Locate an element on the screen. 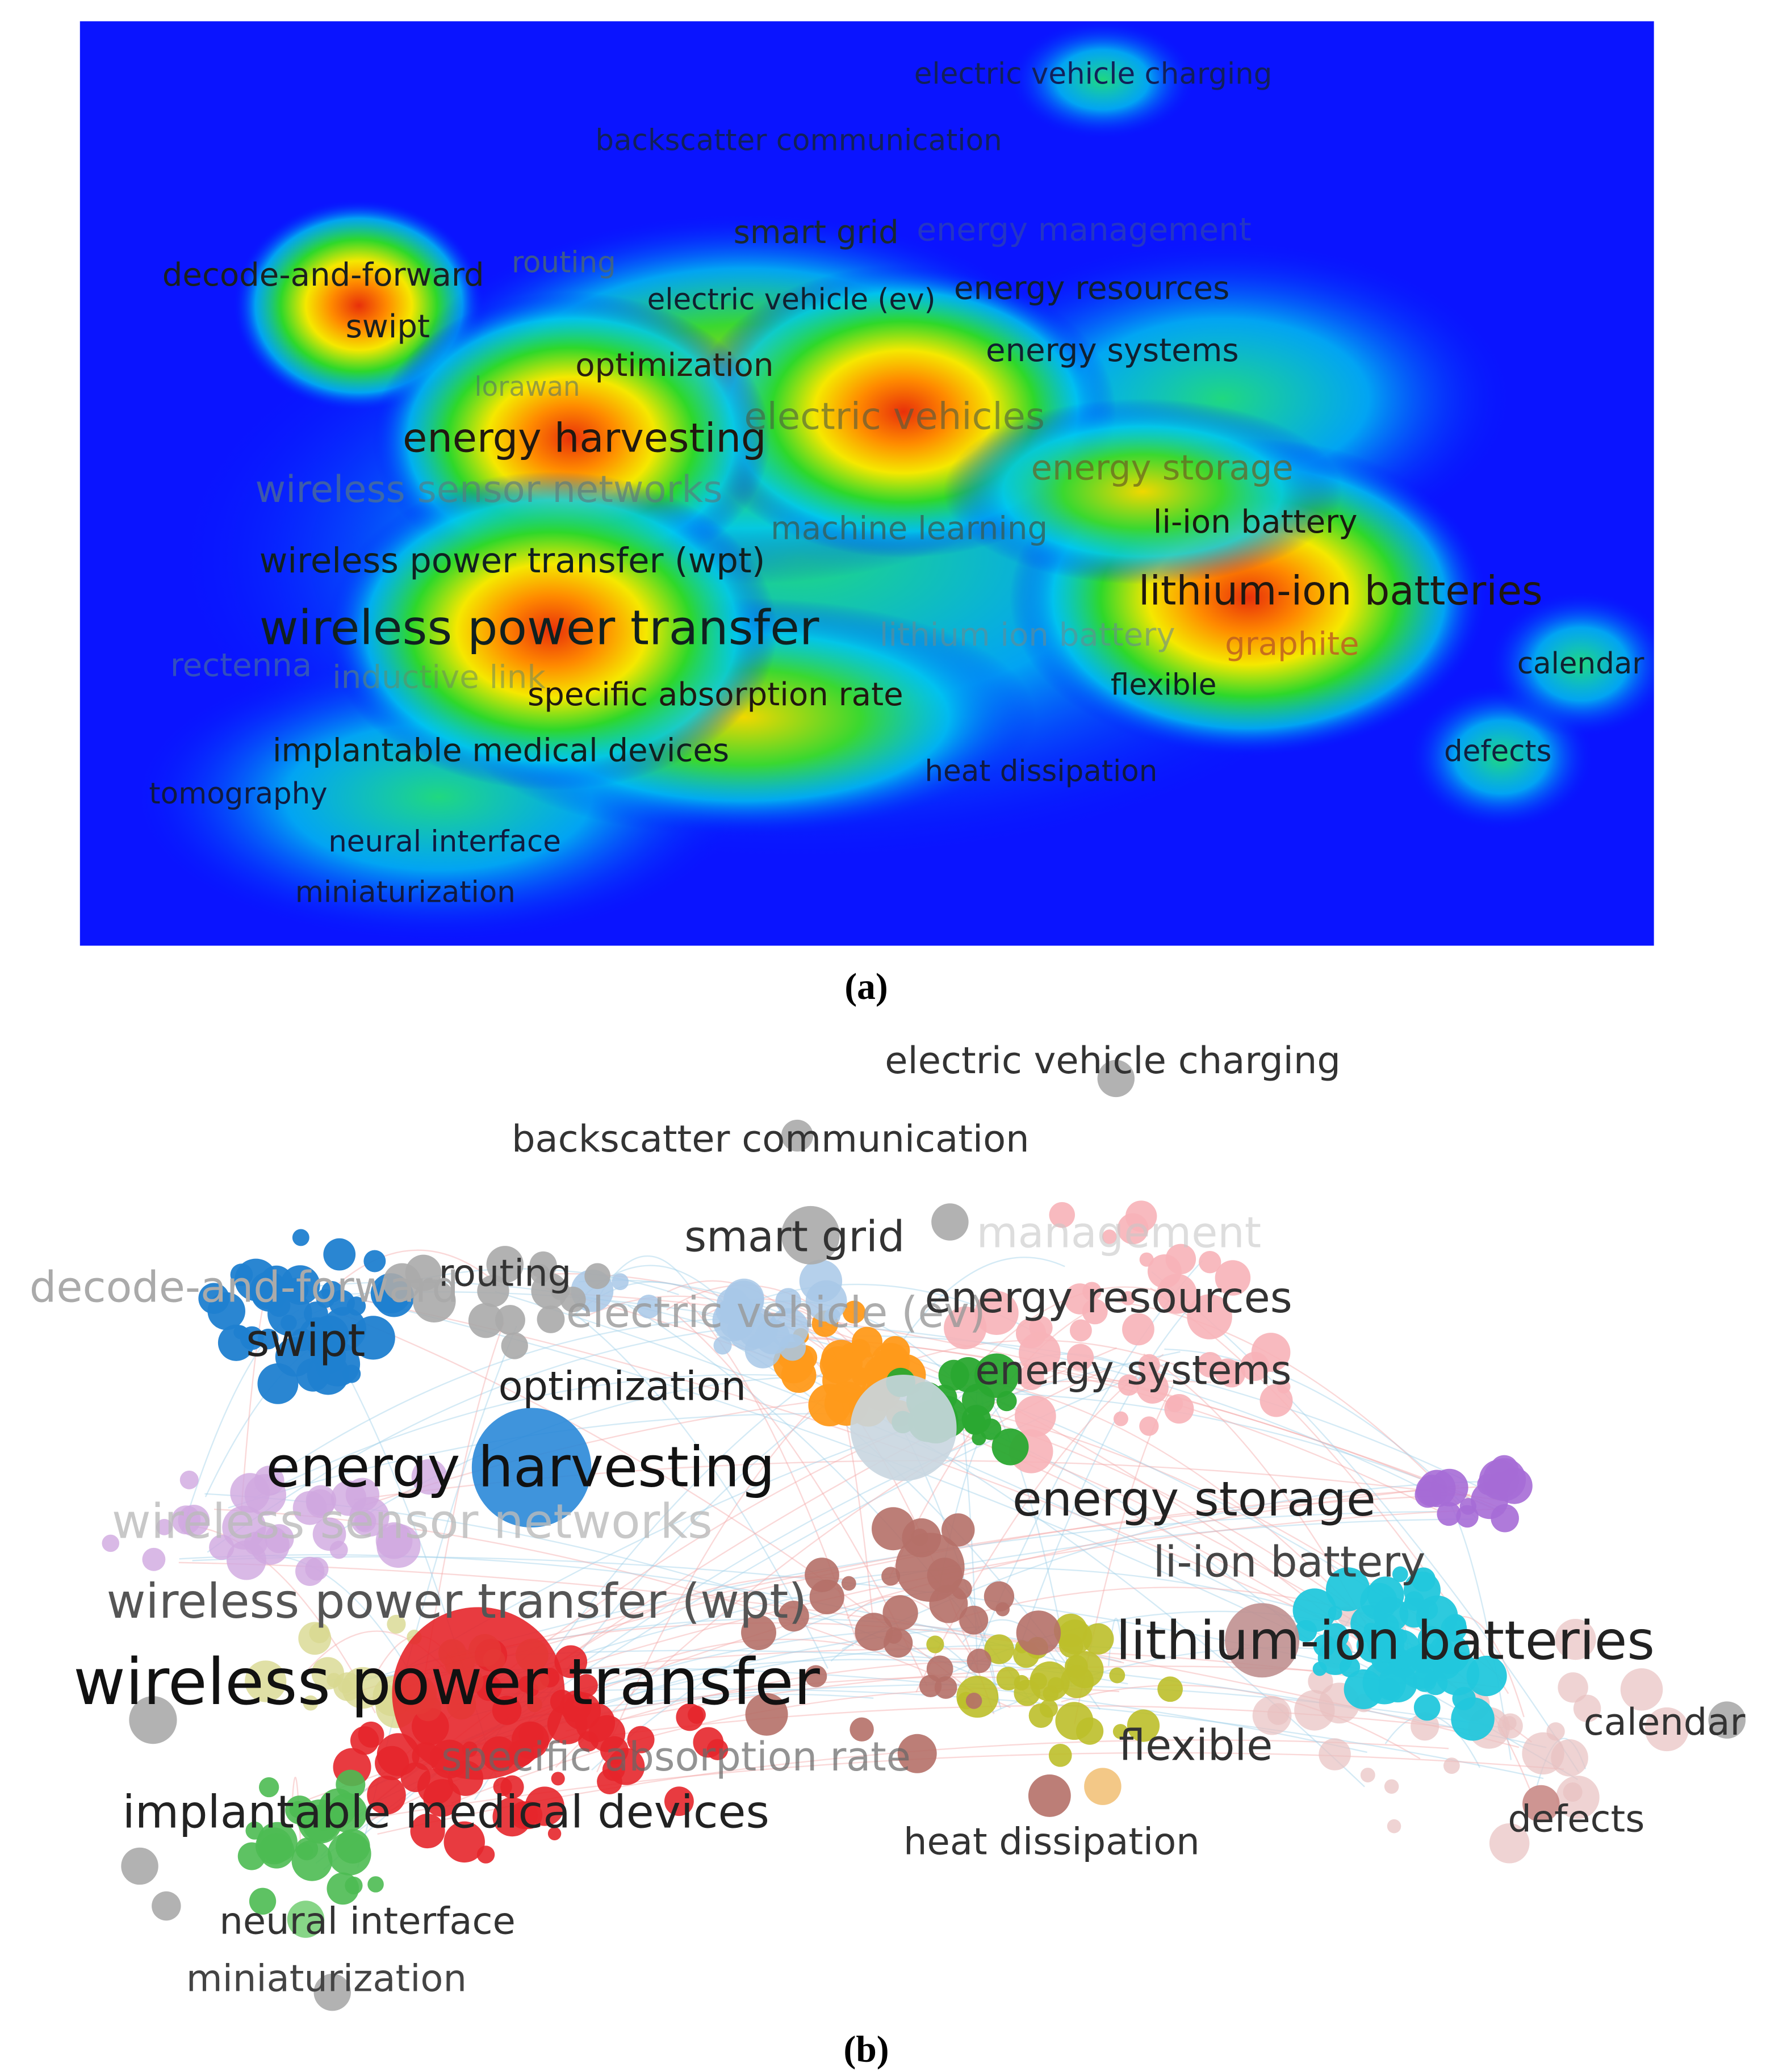 This screenshot has height=2072, width=1791. keyword-label: decode-and-forward is located at coordinates (323, 275).